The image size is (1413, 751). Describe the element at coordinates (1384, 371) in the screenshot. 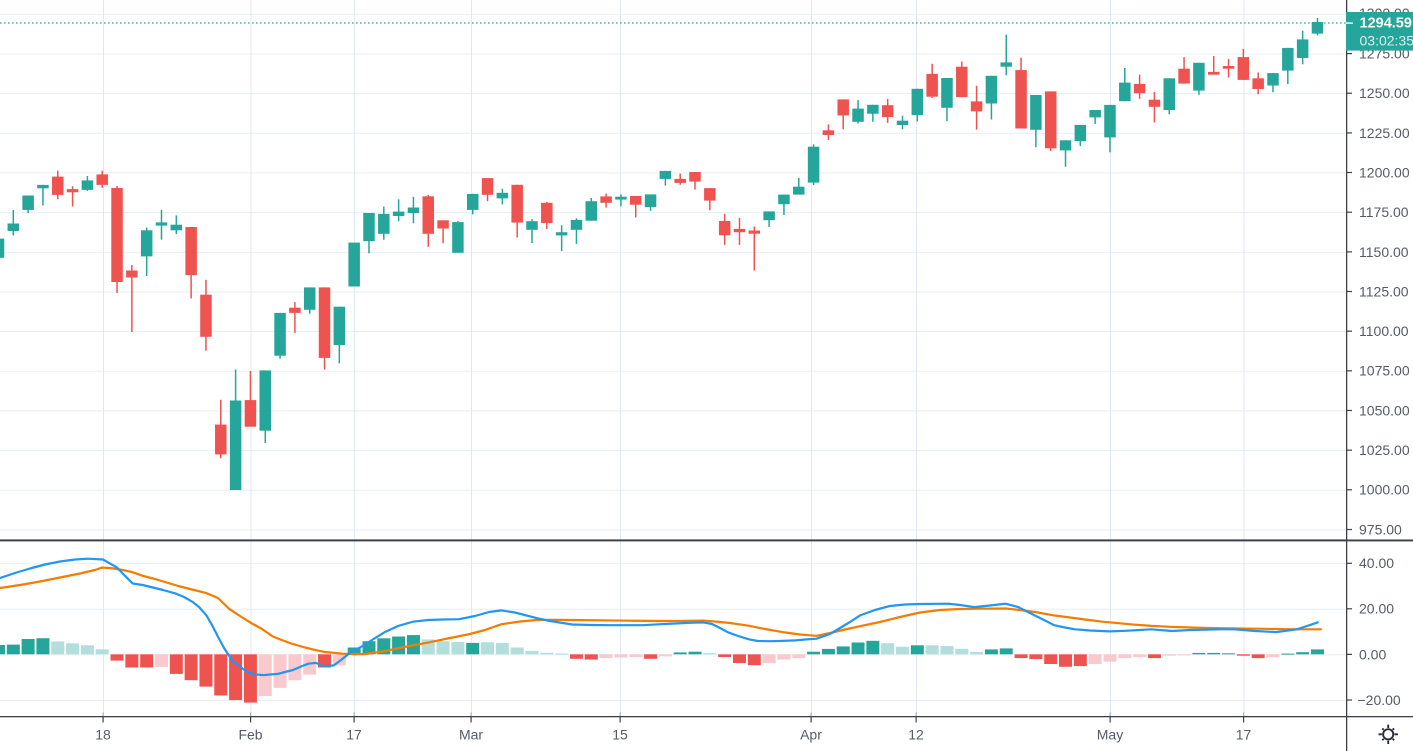

I see `svg-text: 1075.00` at that location.